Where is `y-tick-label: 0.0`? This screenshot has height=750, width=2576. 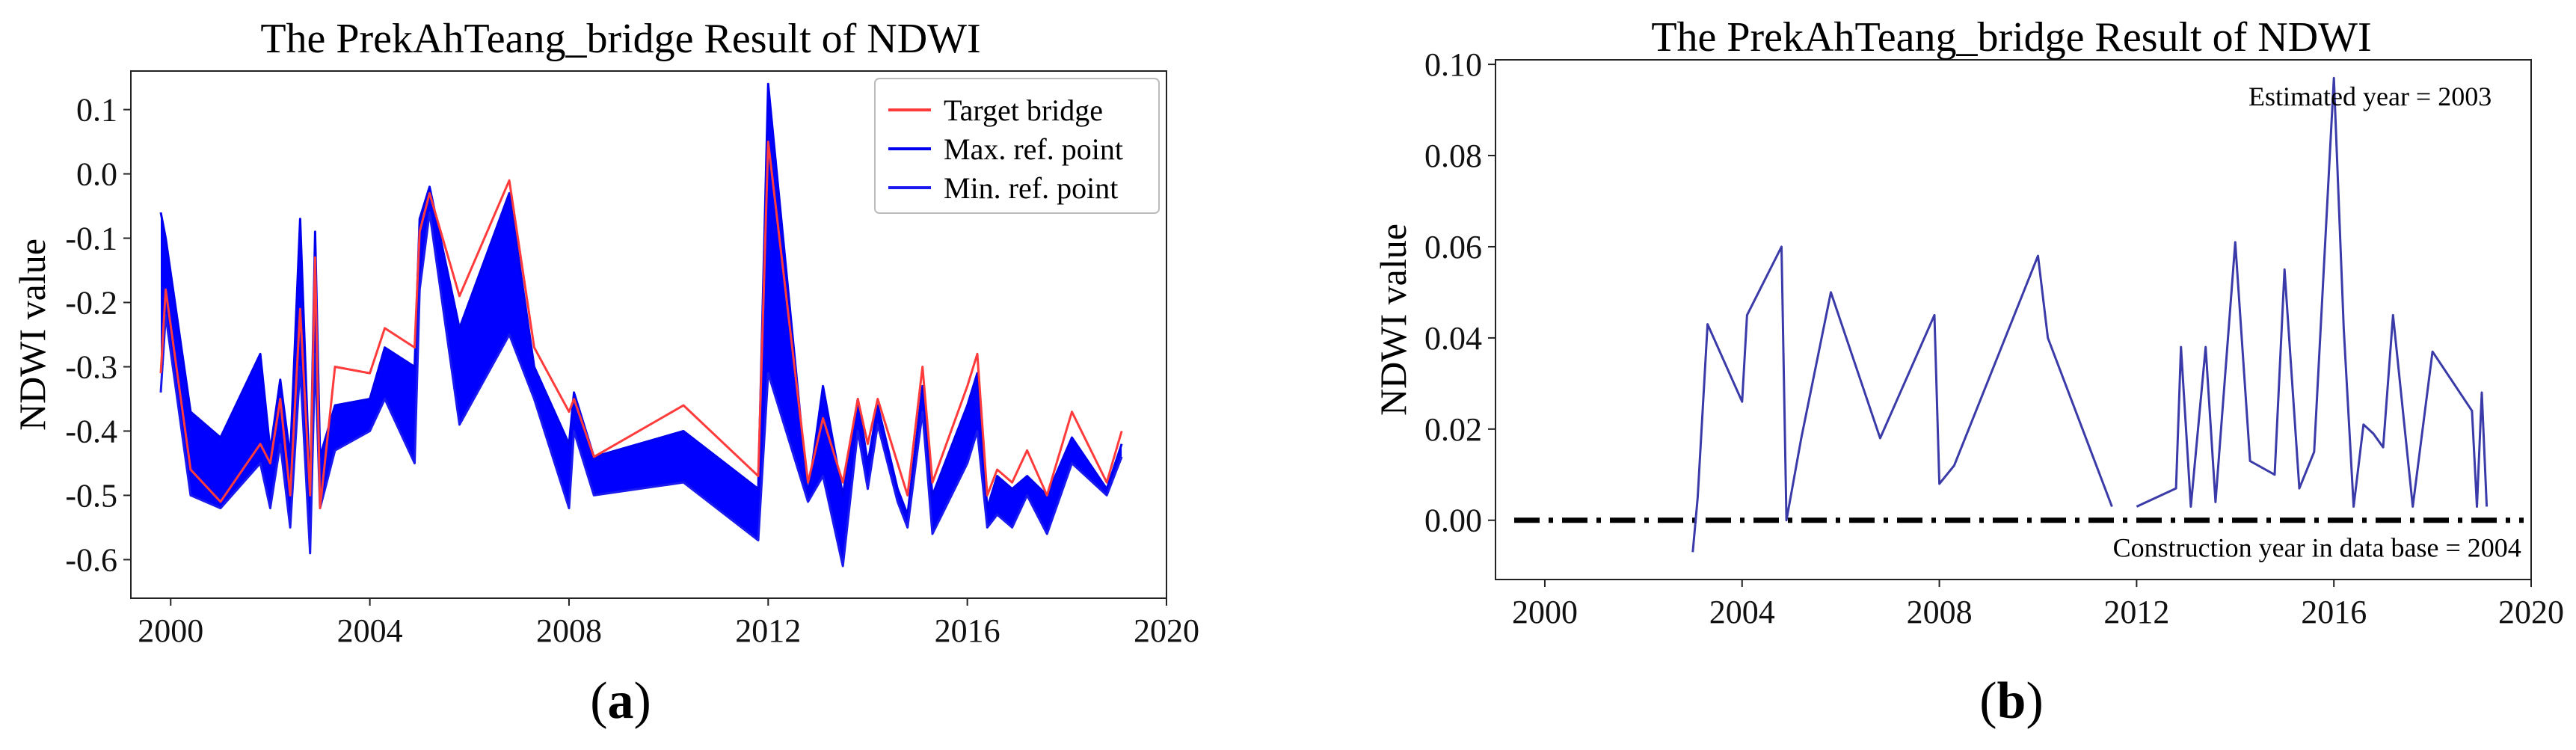
y-tick-label: 0.0 is located at coordinates (96, 174).